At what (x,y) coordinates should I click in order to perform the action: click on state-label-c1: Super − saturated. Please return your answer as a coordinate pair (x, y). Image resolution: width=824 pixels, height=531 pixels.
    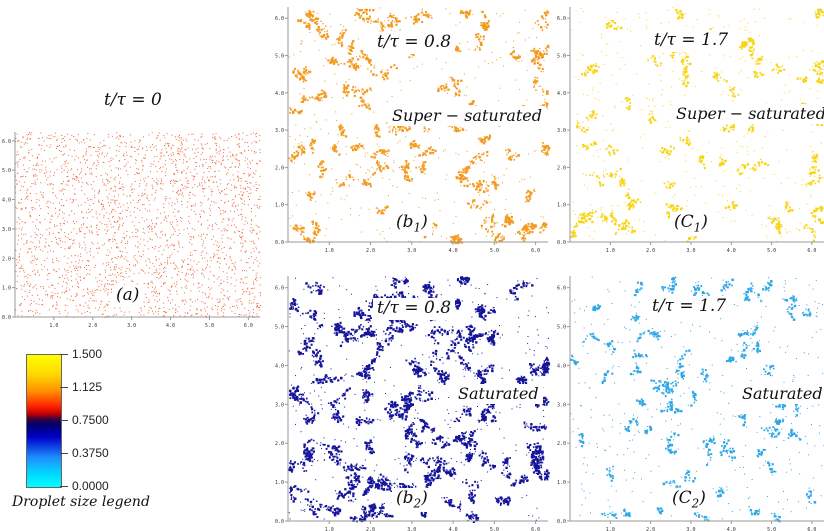
    Looking at the image, I should click on (748, 114).